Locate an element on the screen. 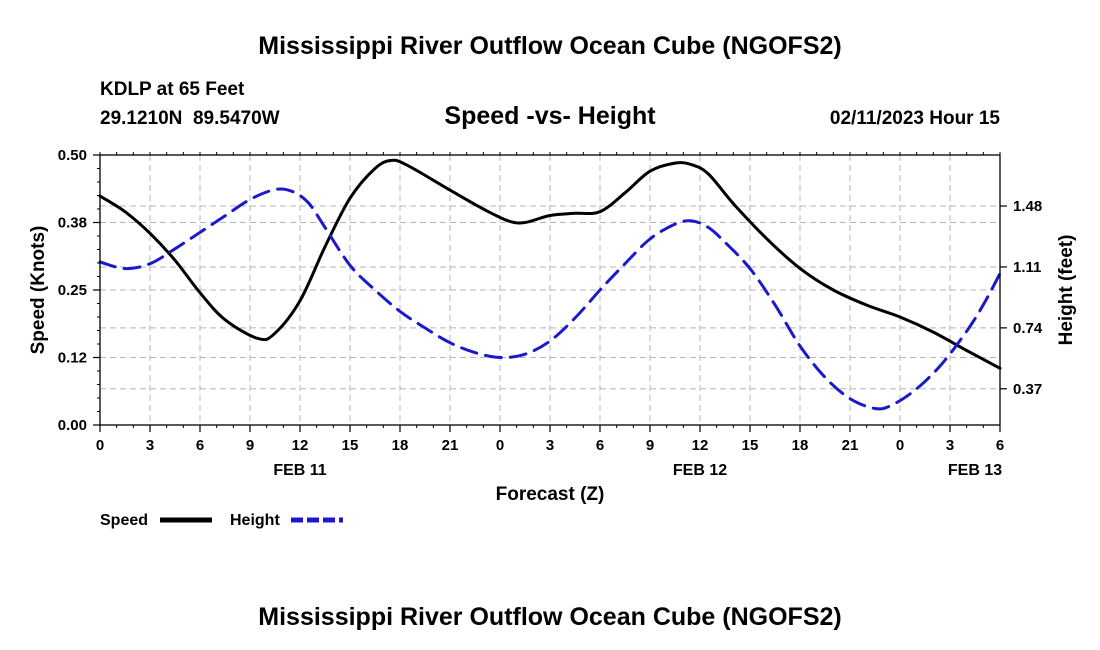 The image size is (1100, 650). legend-speed-label: Speed is located at coordinates (124, 520).